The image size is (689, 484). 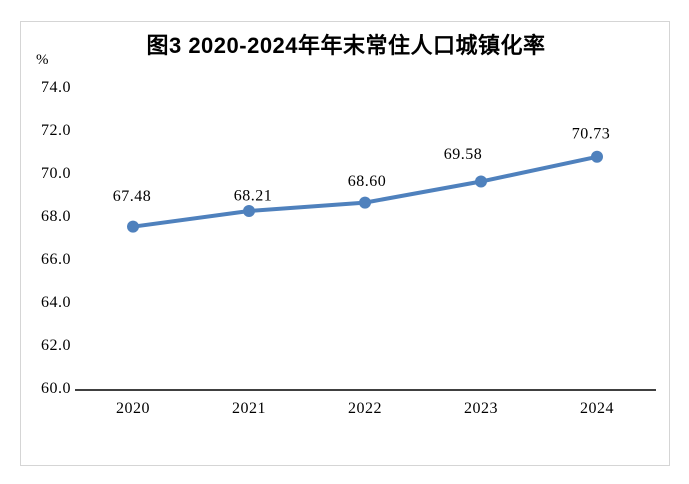 What do you see at coordinates (56, 130) in the screenshot?
I see `y-tick-label: 72.0` at bounding box center [56, 130].